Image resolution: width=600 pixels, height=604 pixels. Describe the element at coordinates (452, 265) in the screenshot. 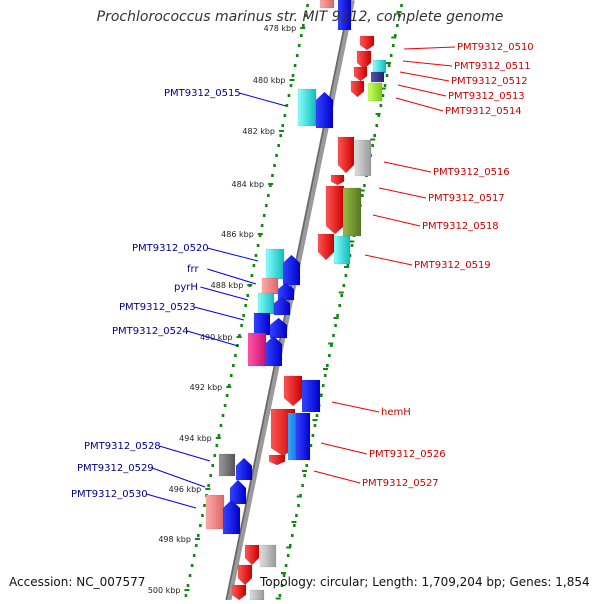

I see `gene-label-reverse: PMT9312_0519` at that location.